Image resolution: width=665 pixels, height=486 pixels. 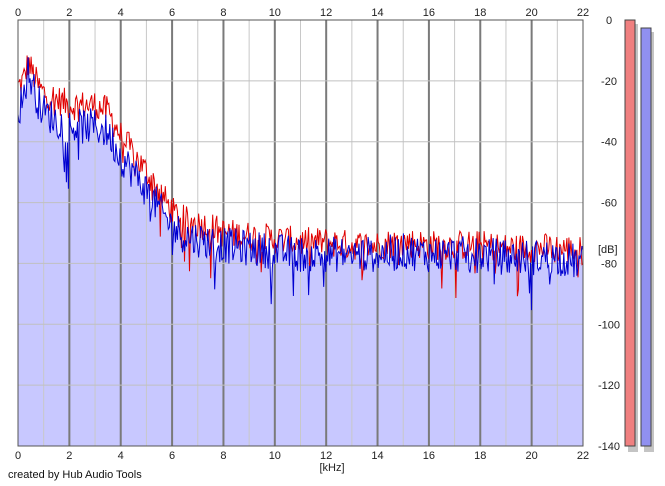 I want to click on y-tick-label: -140, so click(x=609, y=447).